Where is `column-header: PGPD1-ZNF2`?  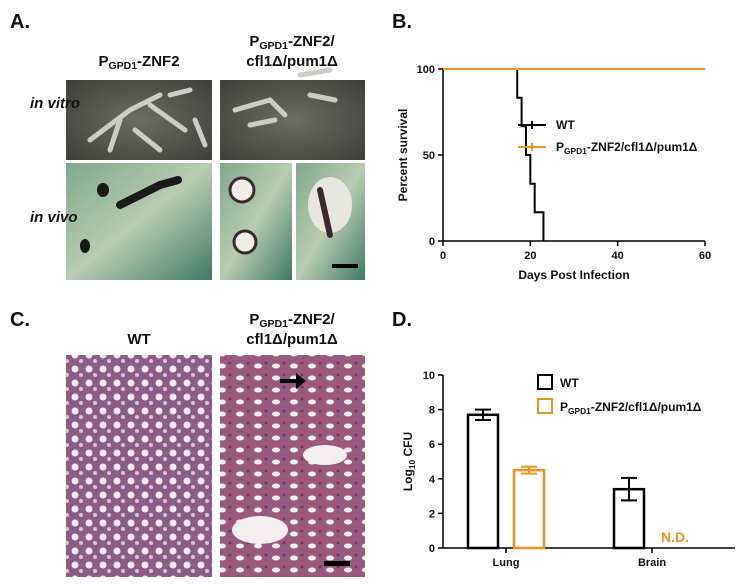
column-header: PGPD1-ZNF2 is located at coordinates (138, 62).